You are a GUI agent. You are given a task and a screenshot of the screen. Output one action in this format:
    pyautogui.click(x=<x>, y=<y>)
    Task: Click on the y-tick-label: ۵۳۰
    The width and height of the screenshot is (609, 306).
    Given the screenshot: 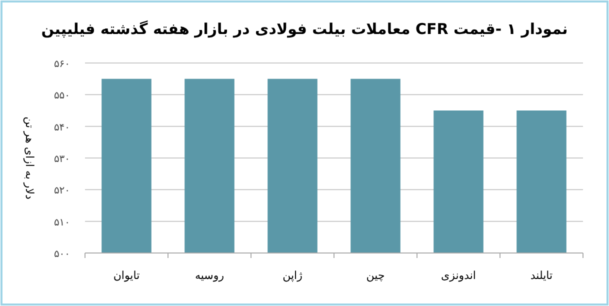 What is the action you would take?
    pyautogui.click(x=62, y=159)
    